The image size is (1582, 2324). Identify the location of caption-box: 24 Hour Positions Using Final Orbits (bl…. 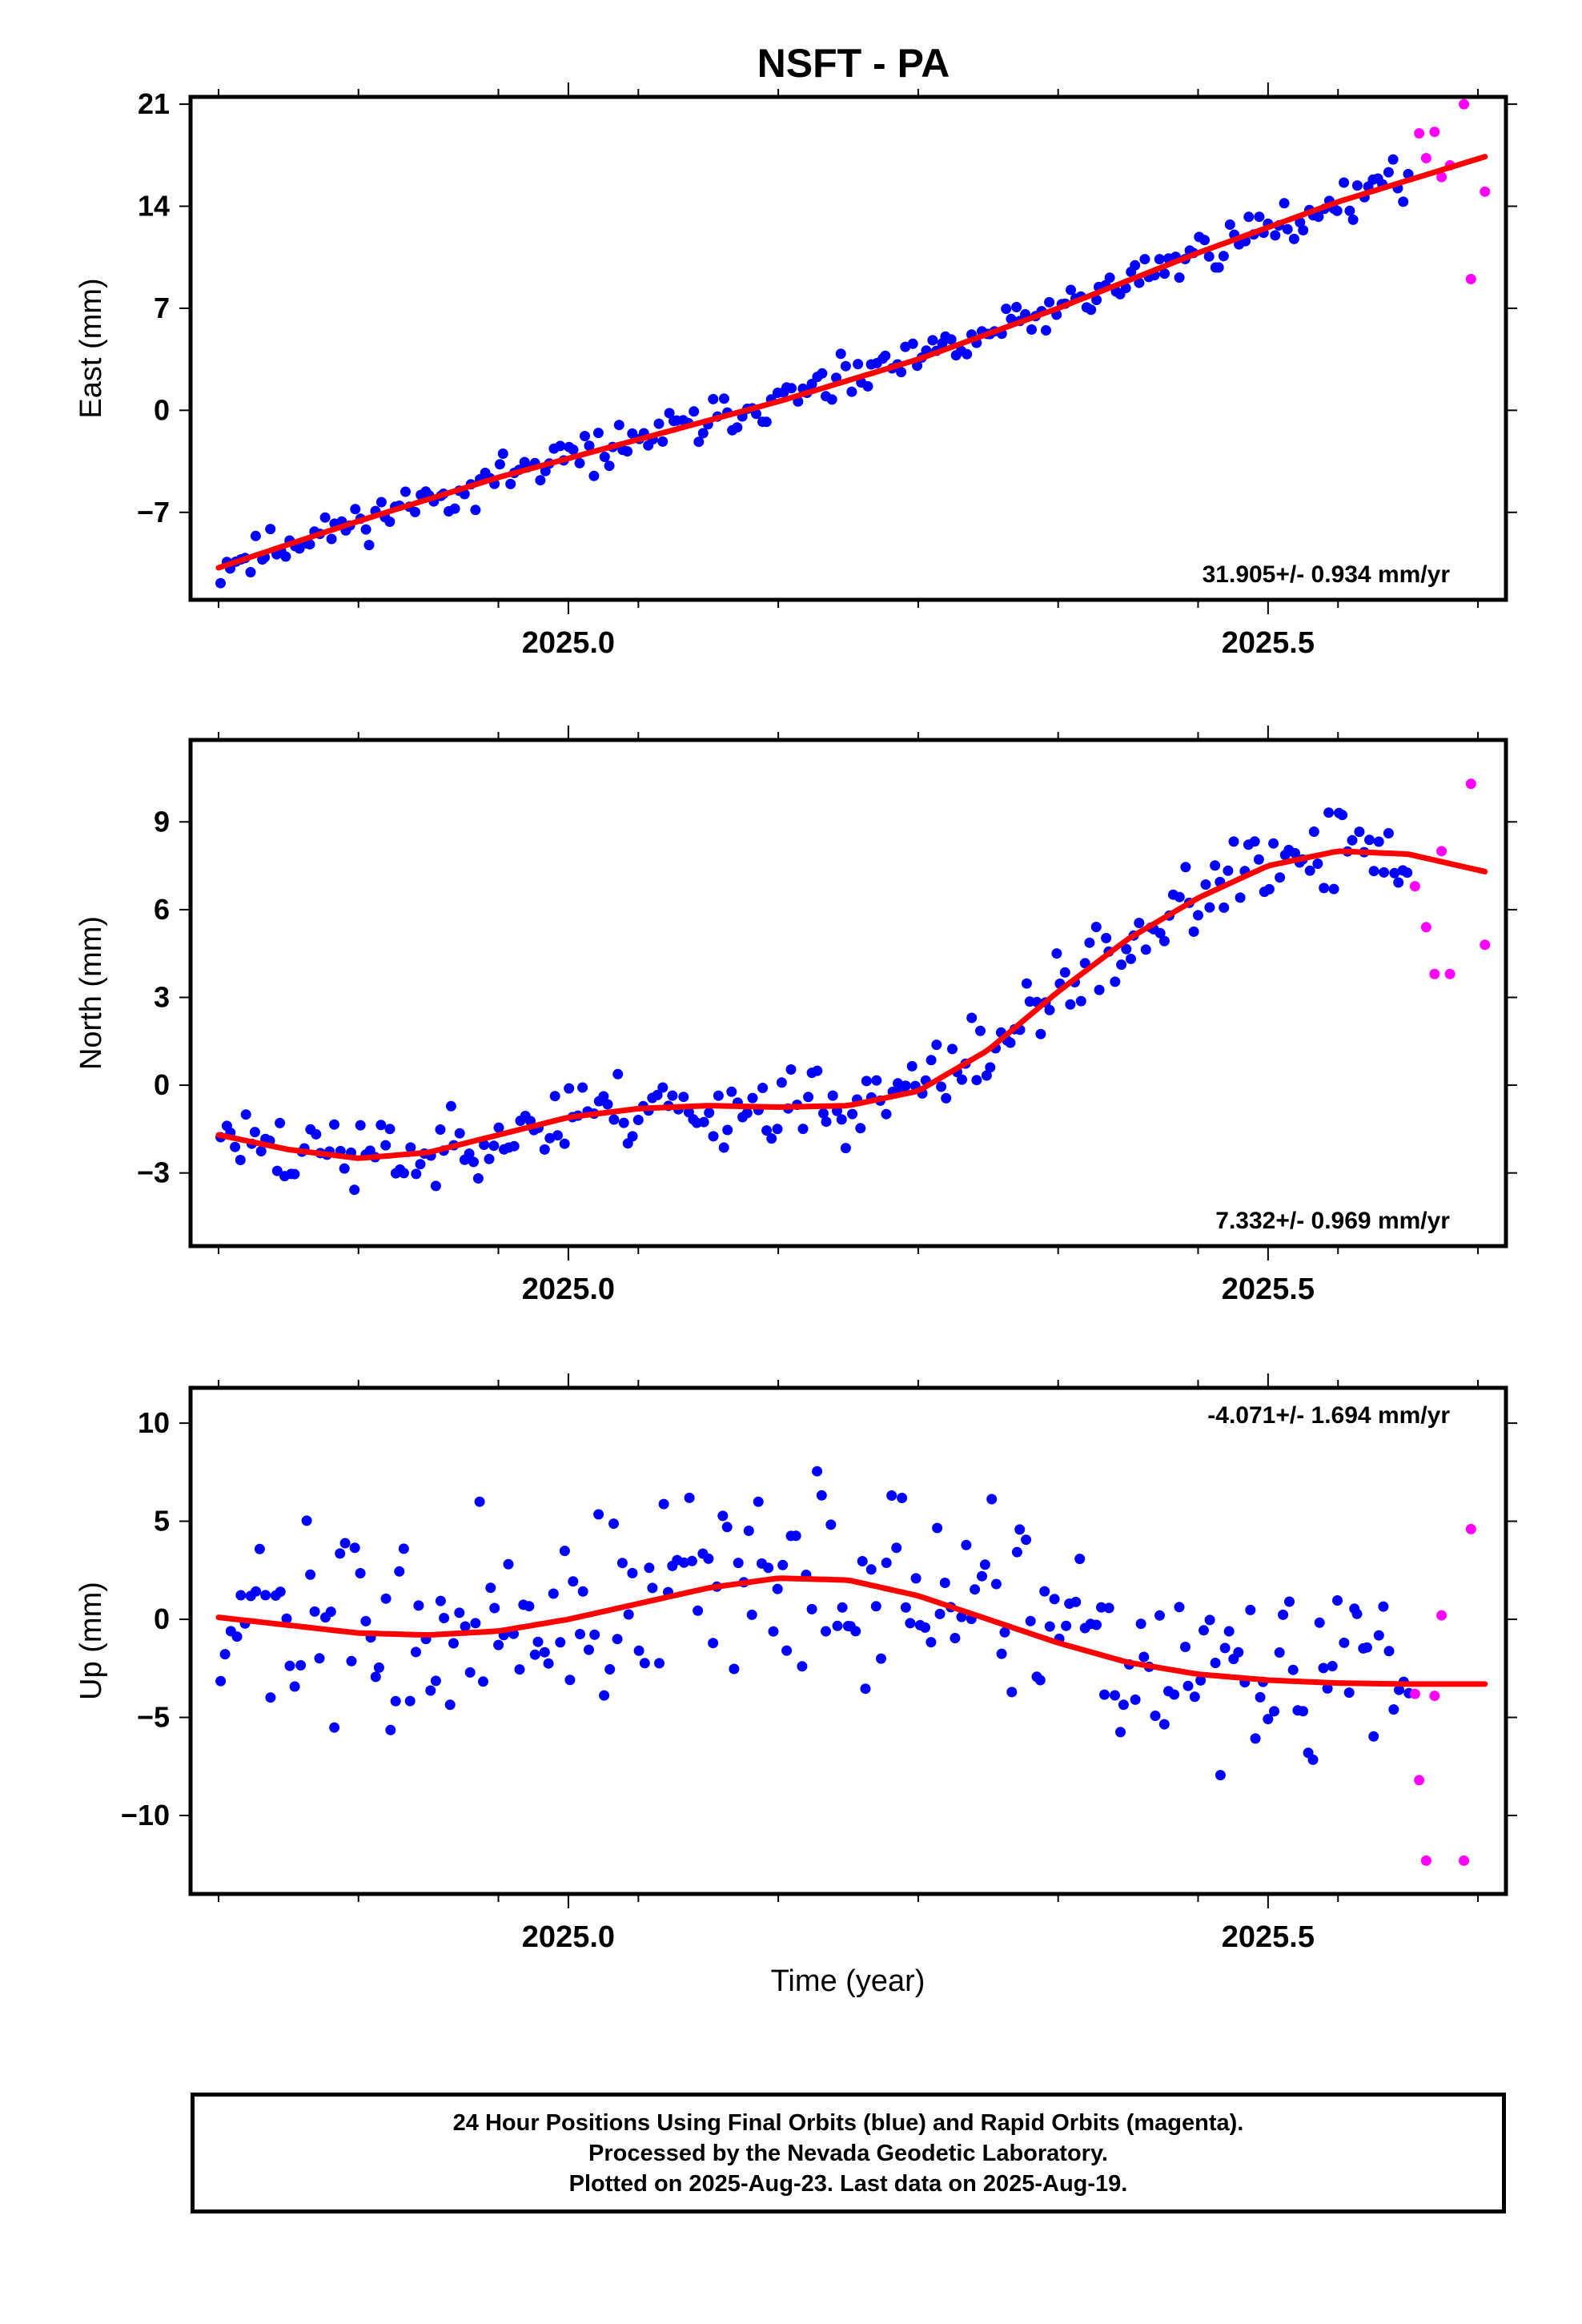
(848, 2153).